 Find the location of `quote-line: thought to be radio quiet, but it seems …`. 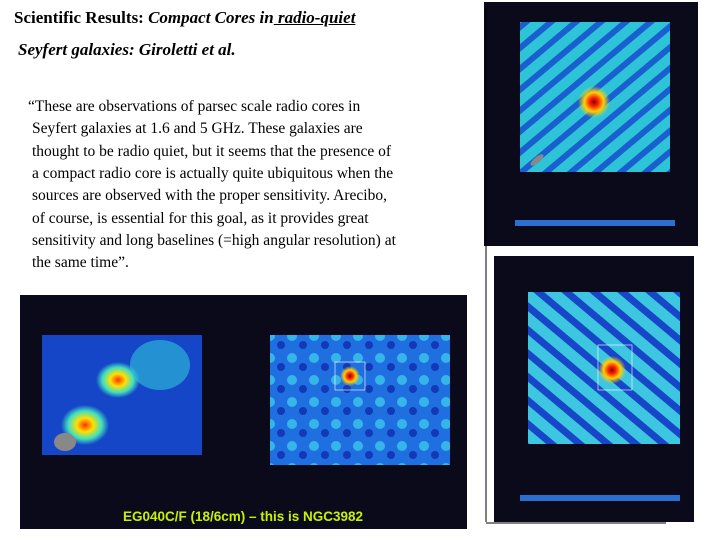

quote-line: thought to be radio quiet, but it seems … is located at coordinates (211, 151).